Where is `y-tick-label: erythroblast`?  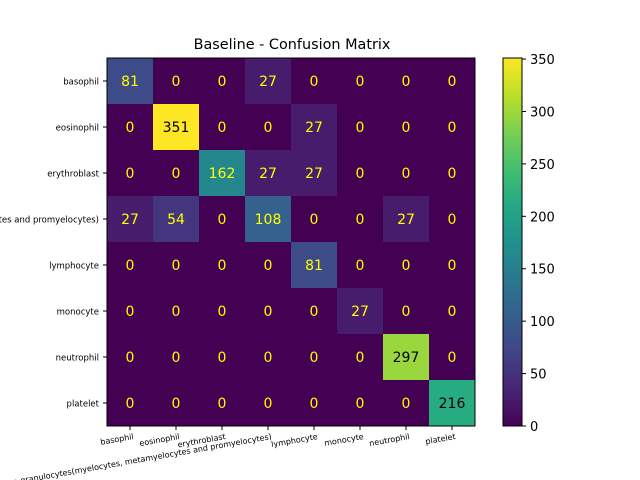 y-tick-label: erythroblast is located at coordinates (73, 175).